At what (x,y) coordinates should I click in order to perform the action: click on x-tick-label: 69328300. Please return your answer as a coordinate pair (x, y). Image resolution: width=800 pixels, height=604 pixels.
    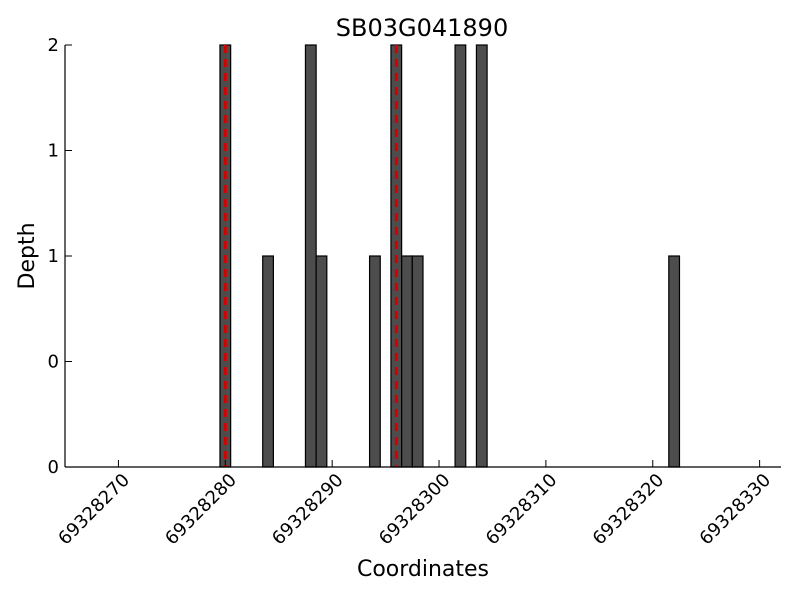
    Looking at the image, I should click on (415, 510).